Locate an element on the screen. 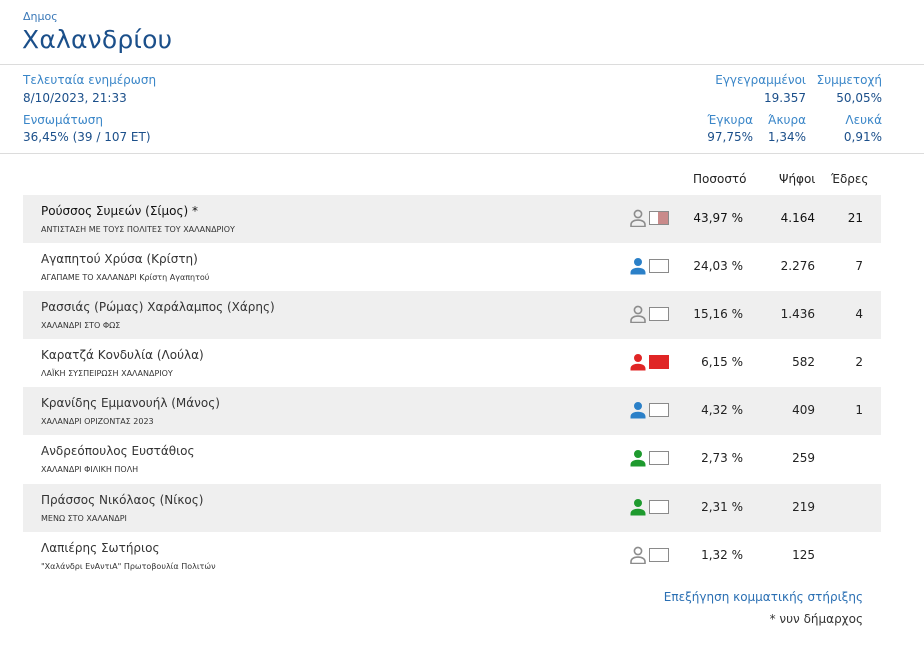  candidate-percent: 2,73 % is located at coordinates (722, 458).